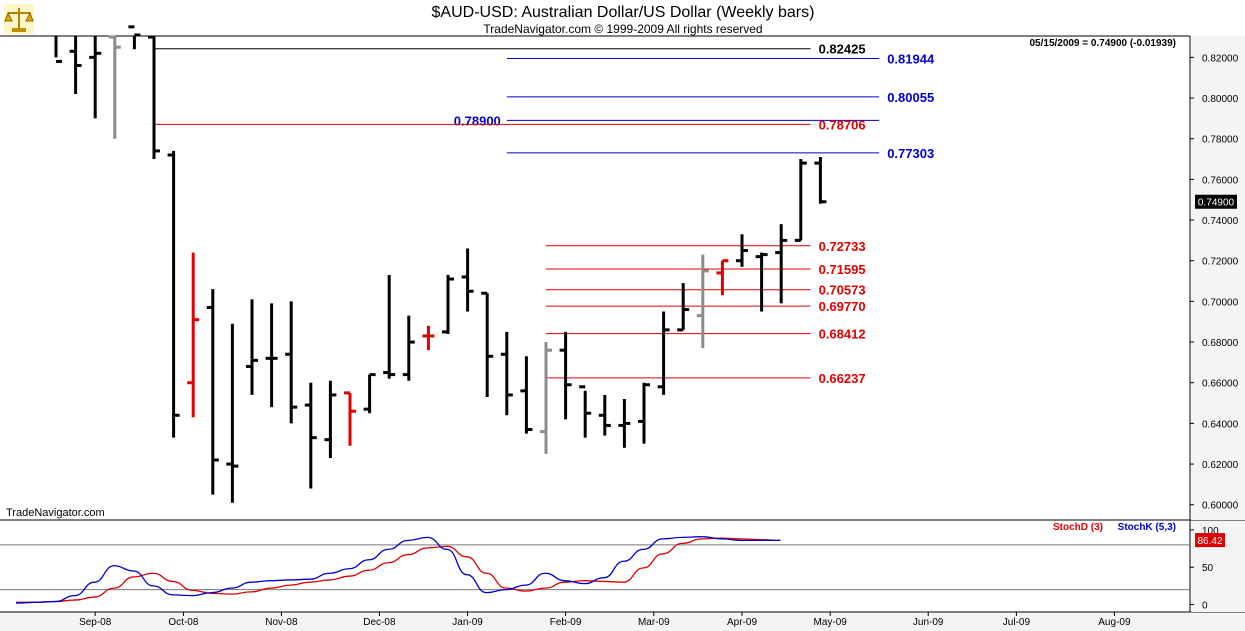  Describe the element at coordinates (1220, 506) in the screenshot. I see `price-tick-label: 0.60000` at that location.